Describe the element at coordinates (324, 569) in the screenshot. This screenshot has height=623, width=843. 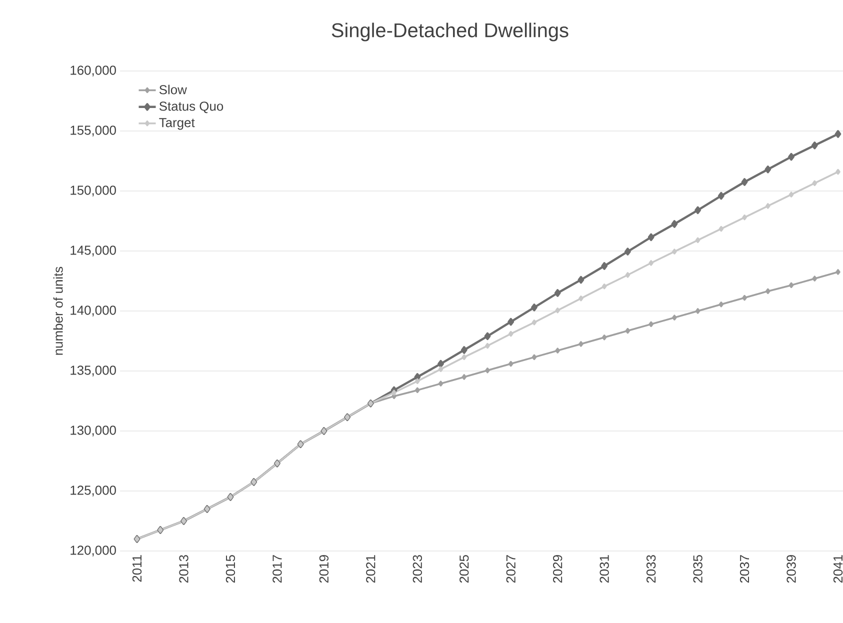
I see `x-tick-label: 2019` at that location.